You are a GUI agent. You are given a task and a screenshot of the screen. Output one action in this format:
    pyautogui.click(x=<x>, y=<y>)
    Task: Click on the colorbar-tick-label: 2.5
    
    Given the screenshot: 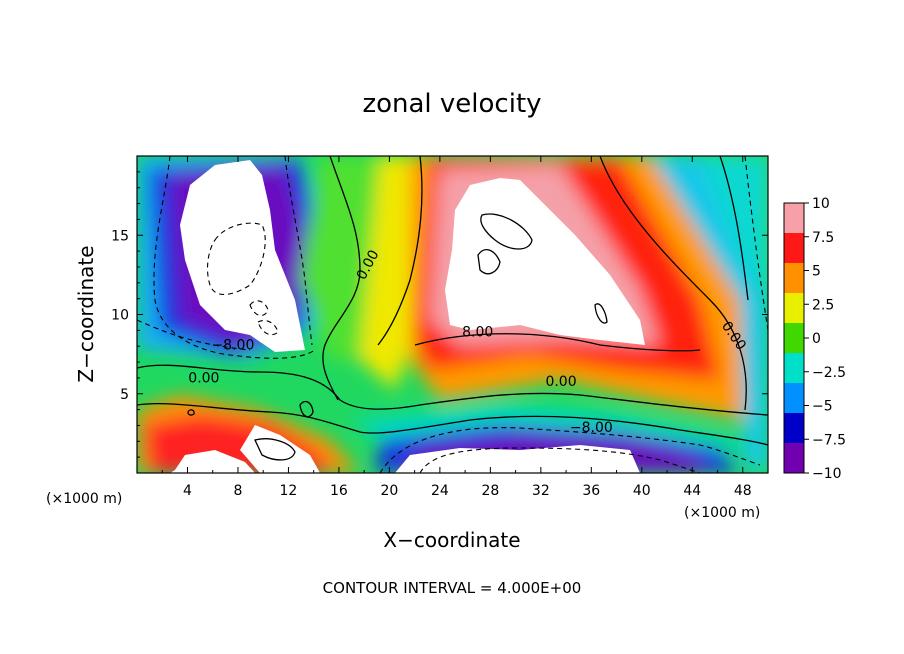 What is the action you would take?
    pyautogui.click(x=823, y=305)
    